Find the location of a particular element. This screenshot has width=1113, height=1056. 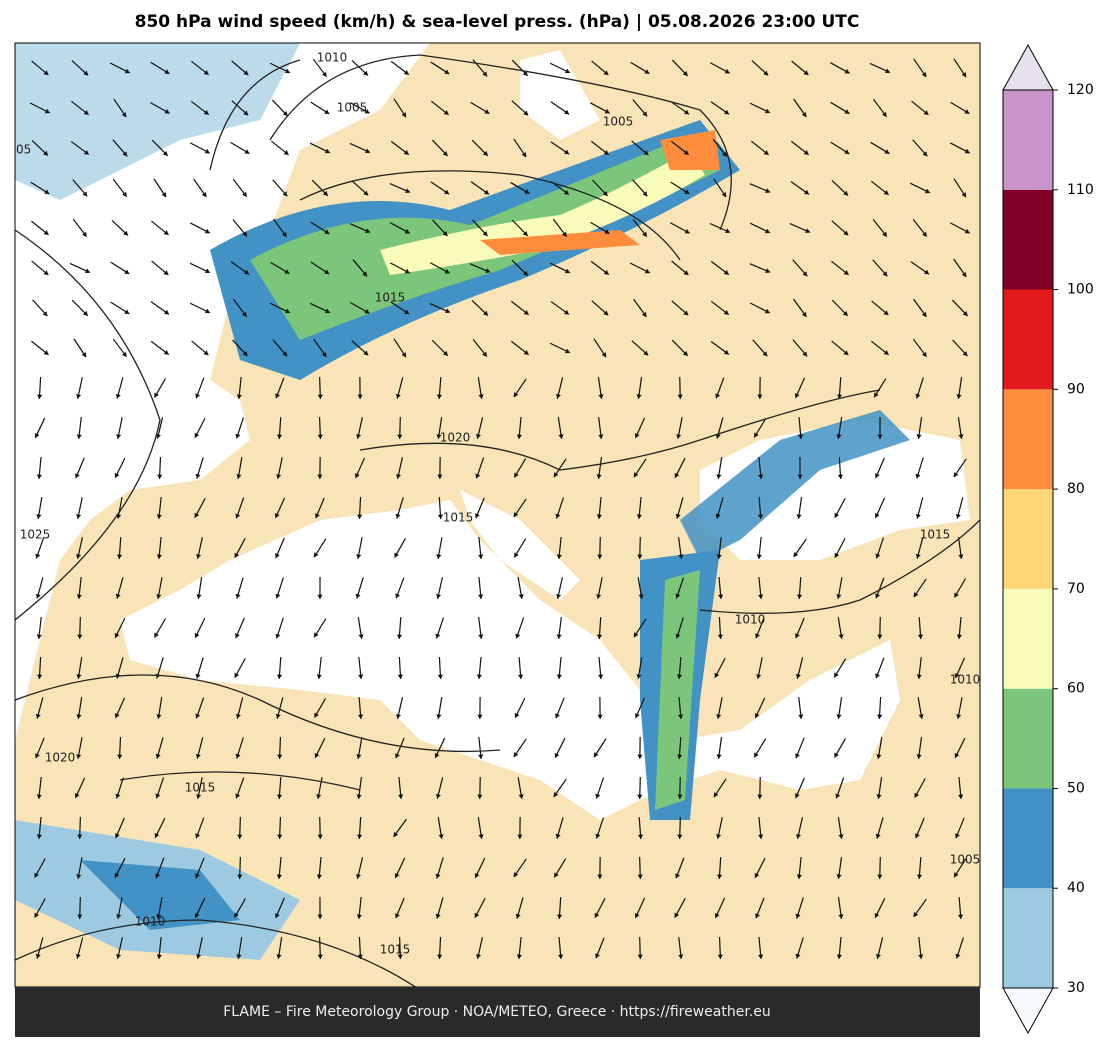

colorbar-tick-label: 110 is located at coordinates (1080, 190).